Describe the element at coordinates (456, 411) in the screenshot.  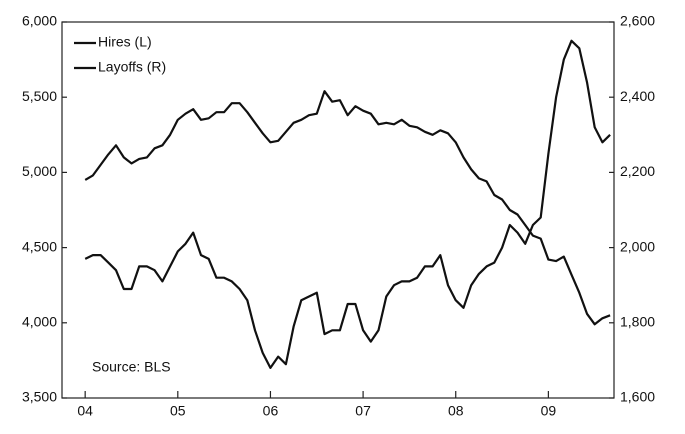
I see `x-tick-label: 08` at that location.